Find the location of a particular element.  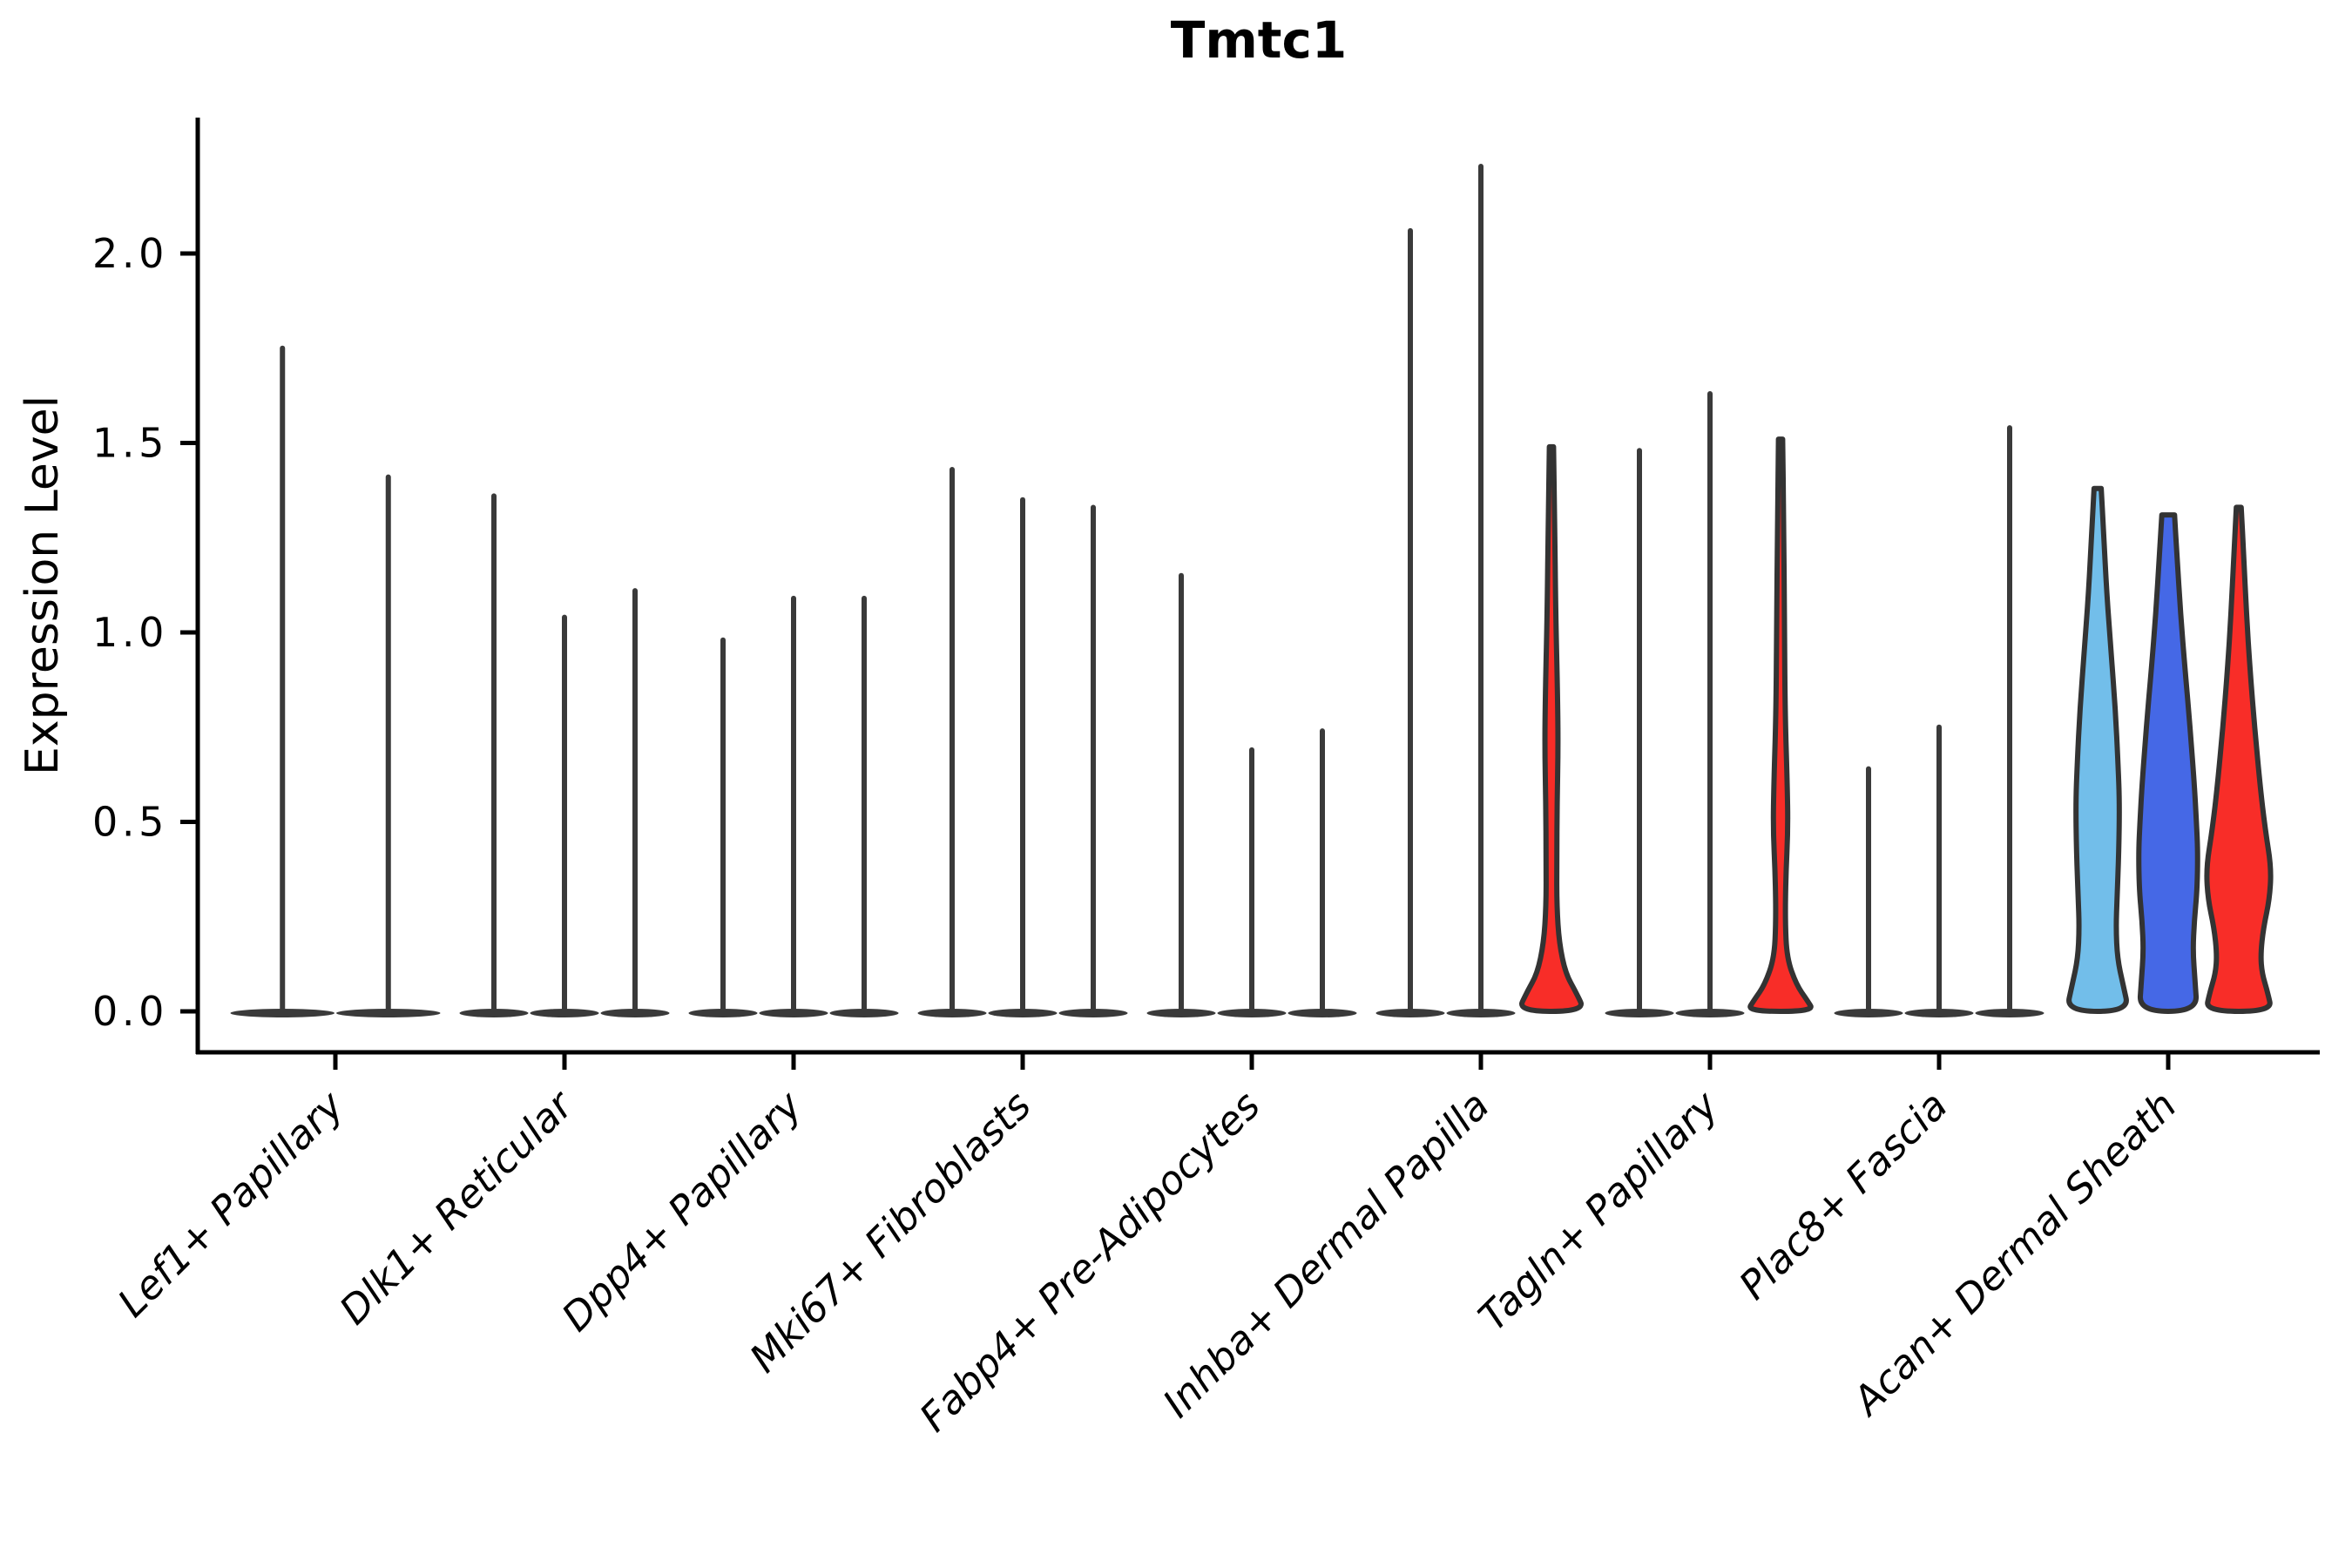

x-tick-label: Lef1+ Papillary is located at coordinates (231, 1203).